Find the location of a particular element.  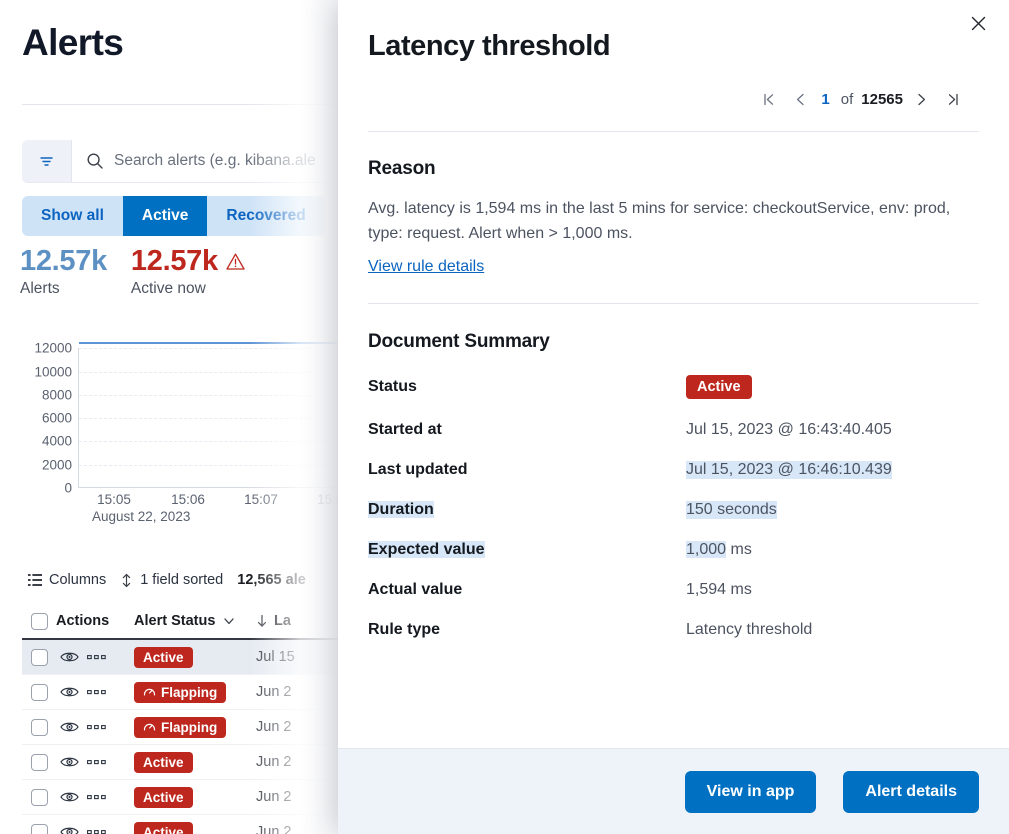

alert-stats: 12.57k Alerts 12.57k Active now is located at coordinates (133, 272).